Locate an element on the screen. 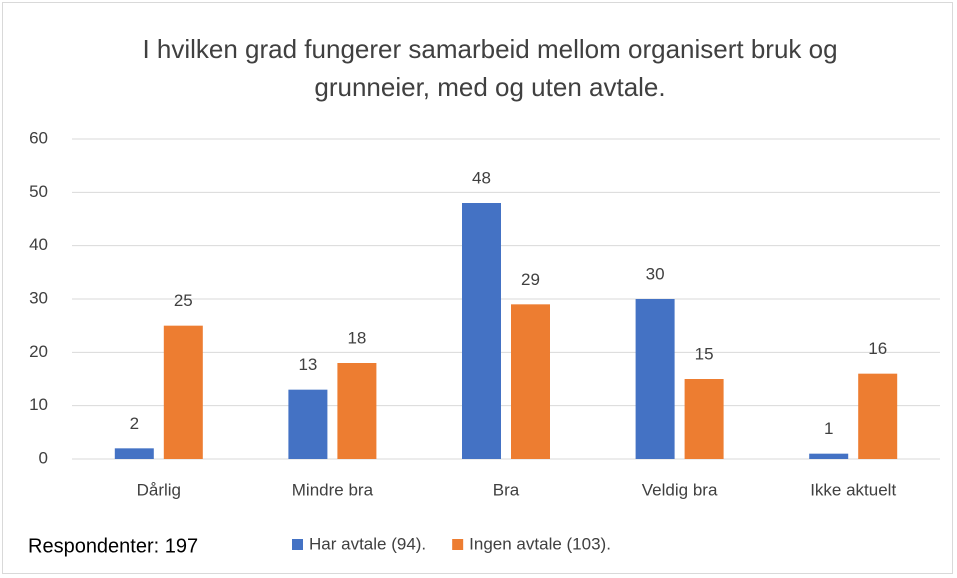 This screenshot has height=578, width=957. data-label: 16 is located at coordinates (877, 348).